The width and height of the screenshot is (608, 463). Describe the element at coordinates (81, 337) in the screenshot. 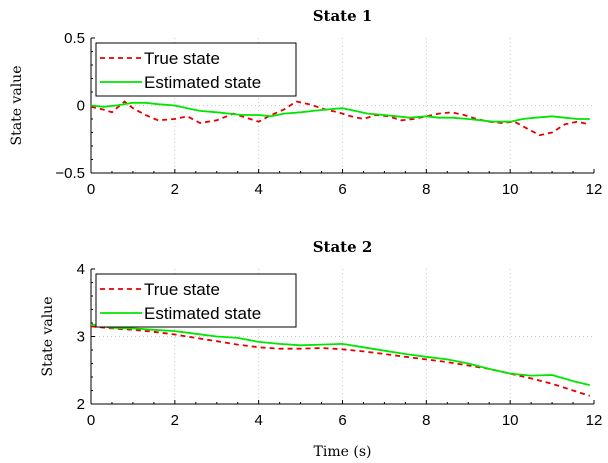

I see `y-tick-label: 3` at that location.